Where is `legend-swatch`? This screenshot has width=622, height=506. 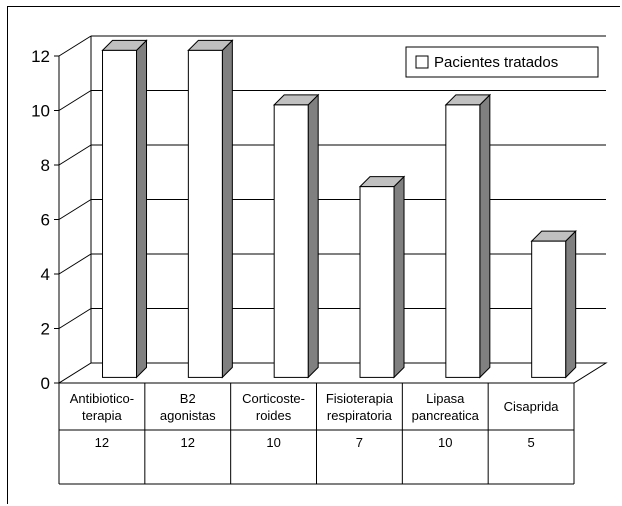 legend-swatch is located at coordinates (422, 62).